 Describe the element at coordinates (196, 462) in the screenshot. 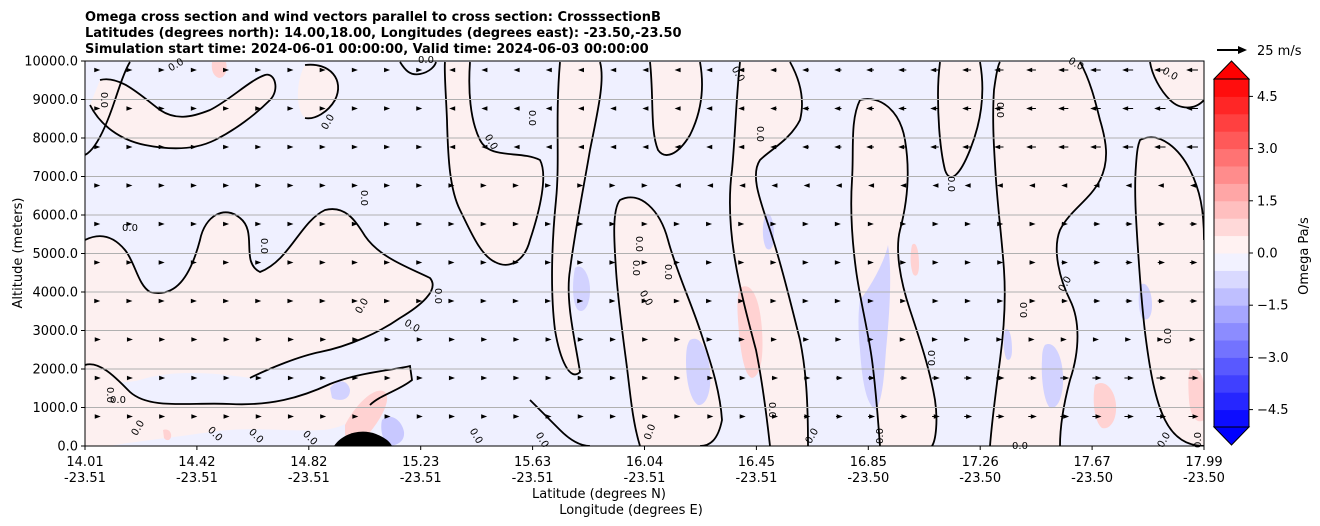

I see `x-tick-label-latitude: 14.42` at that location.